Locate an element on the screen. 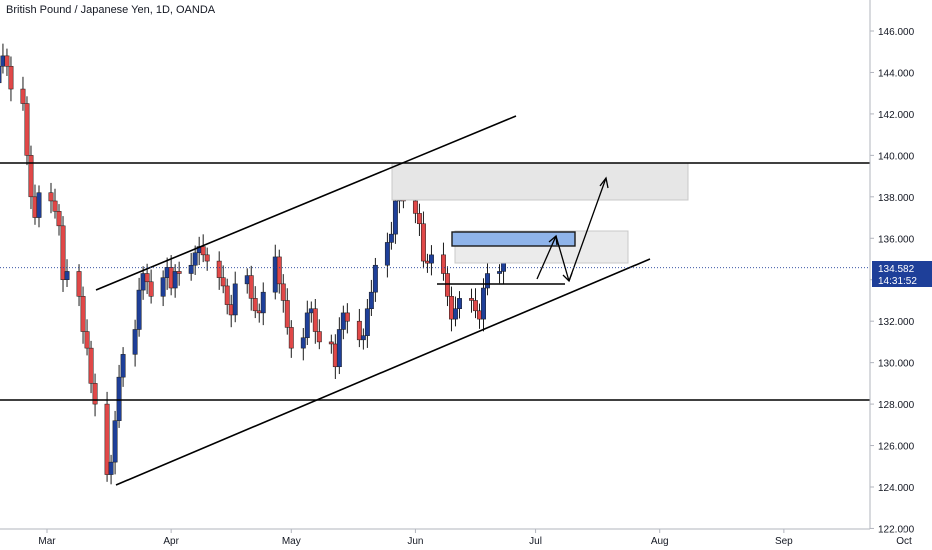 The height and width of the screenshot is (550, 932). x-tick-label: Jun is located at coordinates (415, 541).